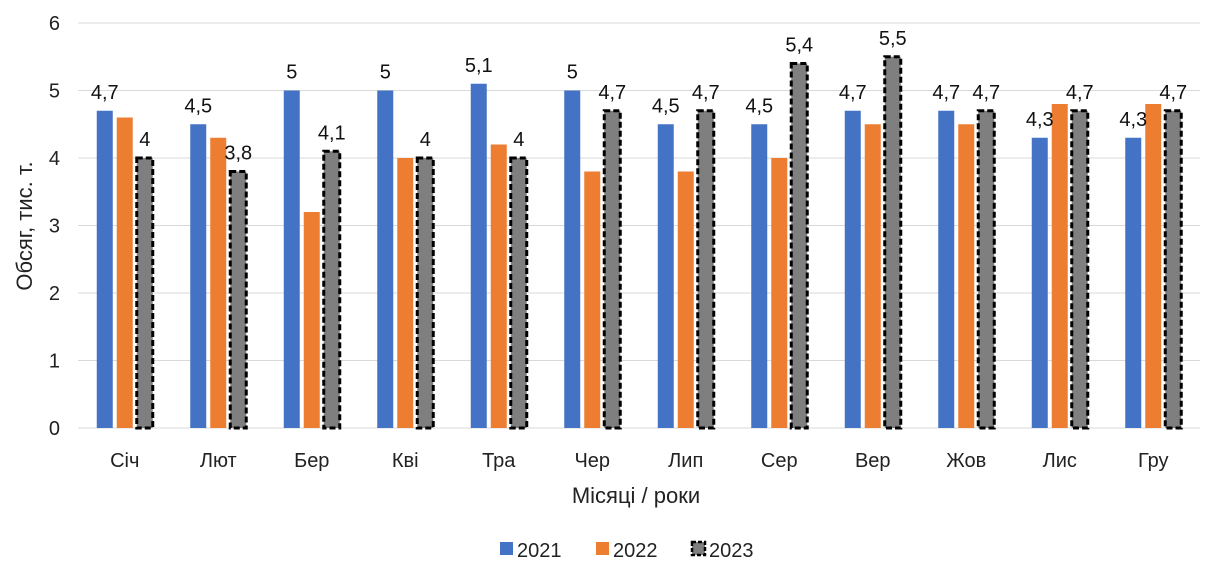 Image resolution: width=1205 pixels, height=574 pixels. What do you see at coordinates (499, 461) in the screenshot?
I see `x-tick-label: Тра` at bounding box center [499, 461].